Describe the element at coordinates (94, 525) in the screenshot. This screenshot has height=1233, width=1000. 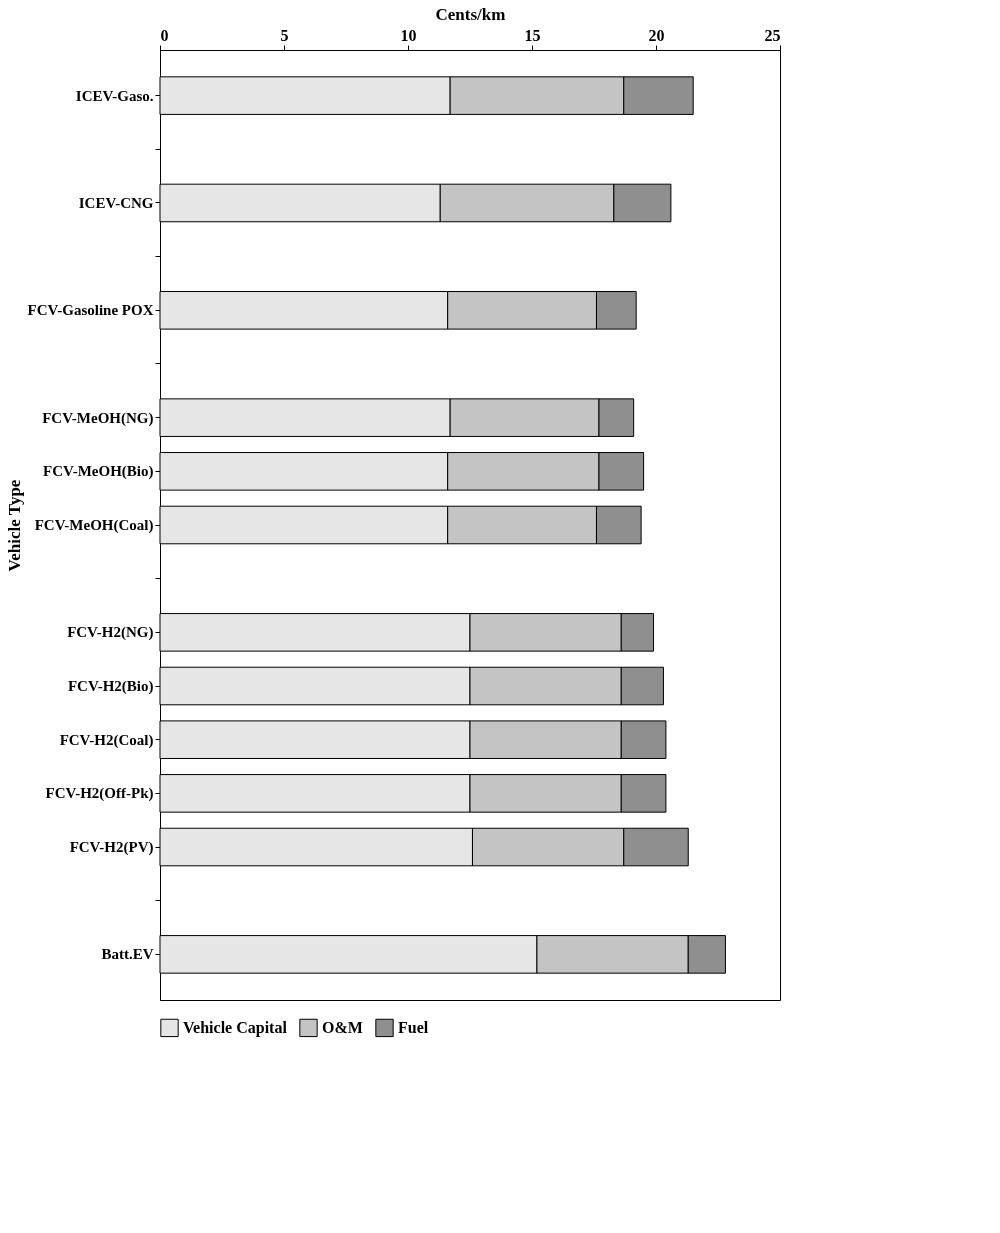
I see `y-tick-label: FCV-MeOH(Coal)` at that location.